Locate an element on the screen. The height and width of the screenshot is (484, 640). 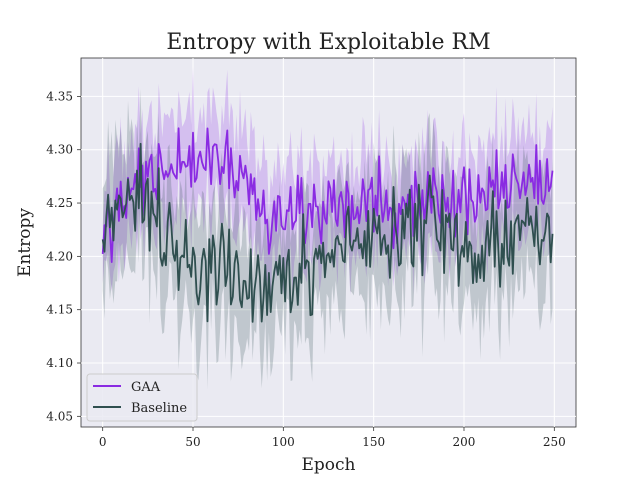
y-tick-label: 4.25 is located at coordinates (59, 203).